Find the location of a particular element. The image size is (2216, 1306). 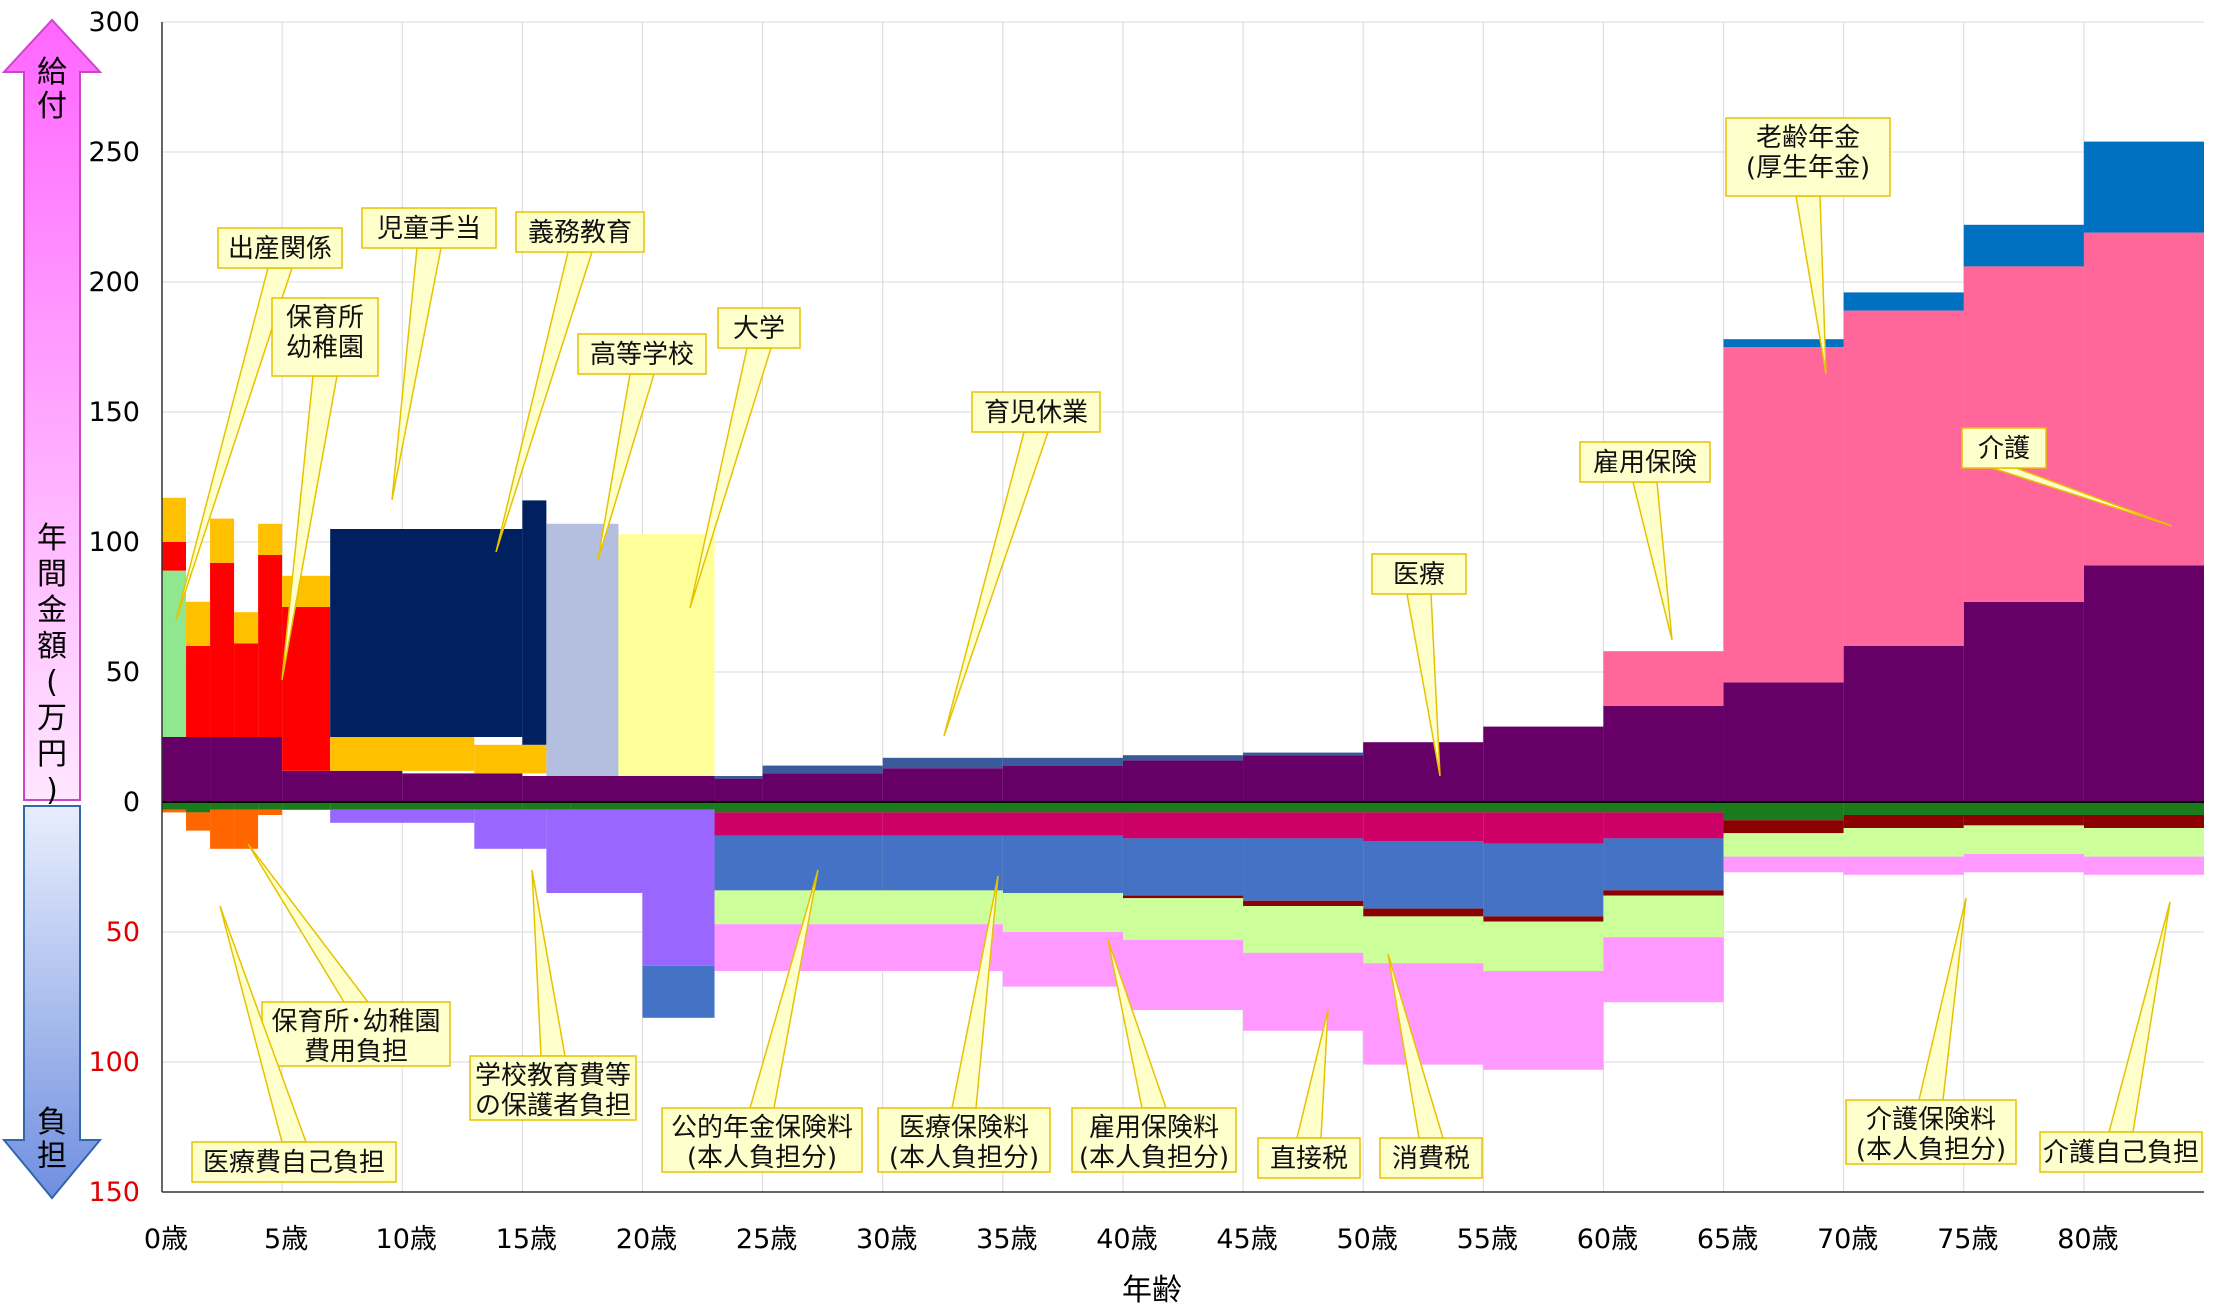

ylabel-char: 万 is located at coordinates (52, 718).